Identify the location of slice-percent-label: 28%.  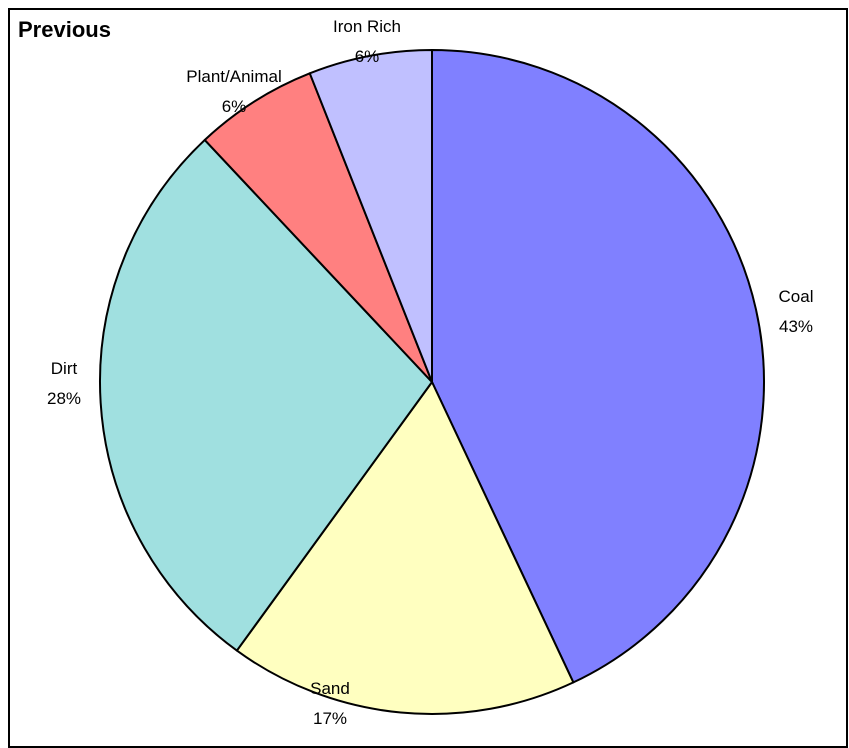
(64, 398).